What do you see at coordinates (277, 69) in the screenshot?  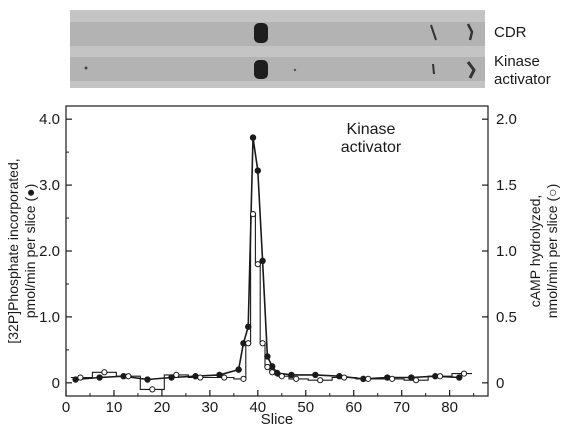 I see `gel-lane-kinase` at bounding box center [277, 69].